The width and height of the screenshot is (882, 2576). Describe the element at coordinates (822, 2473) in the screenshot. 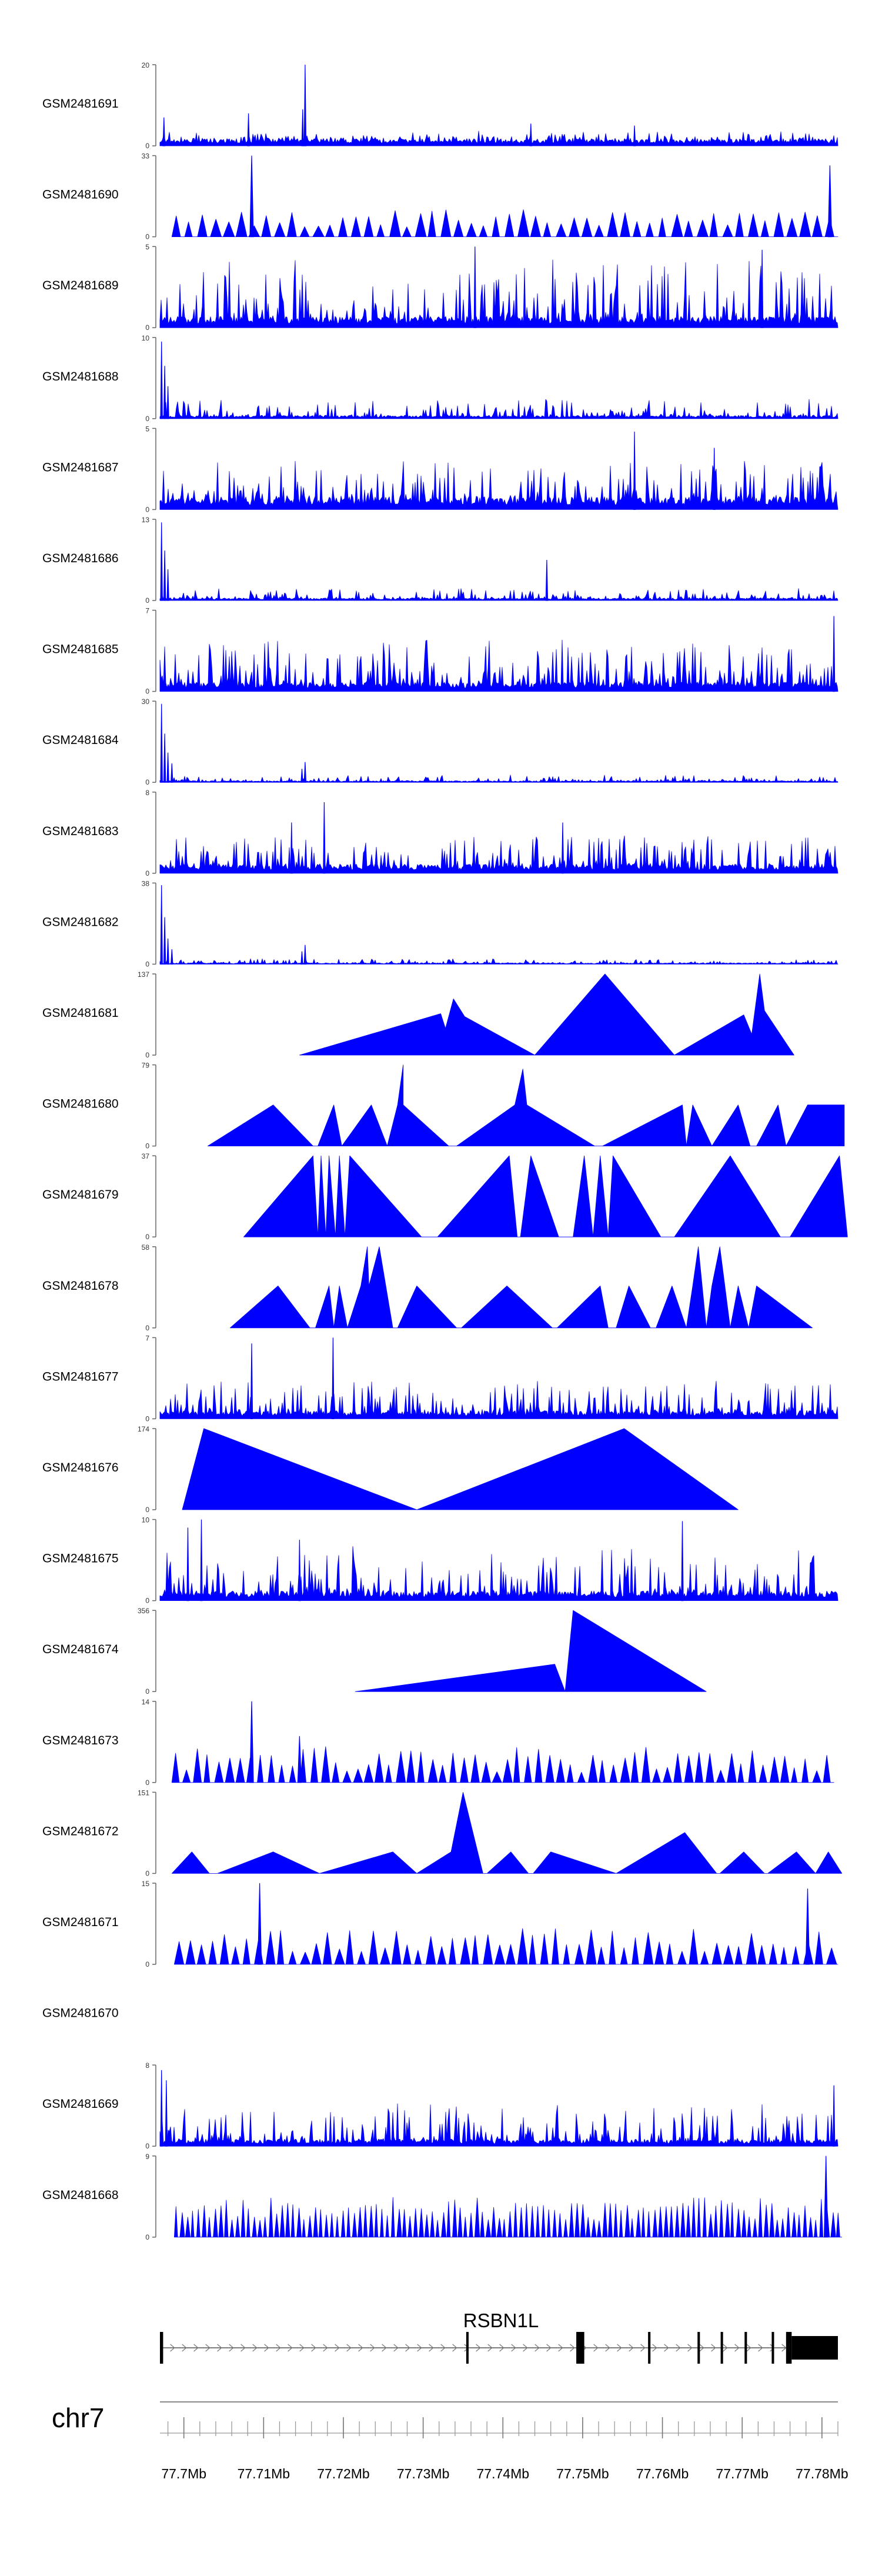

I see `axis-tick-label: 77.78Mb` at that location.